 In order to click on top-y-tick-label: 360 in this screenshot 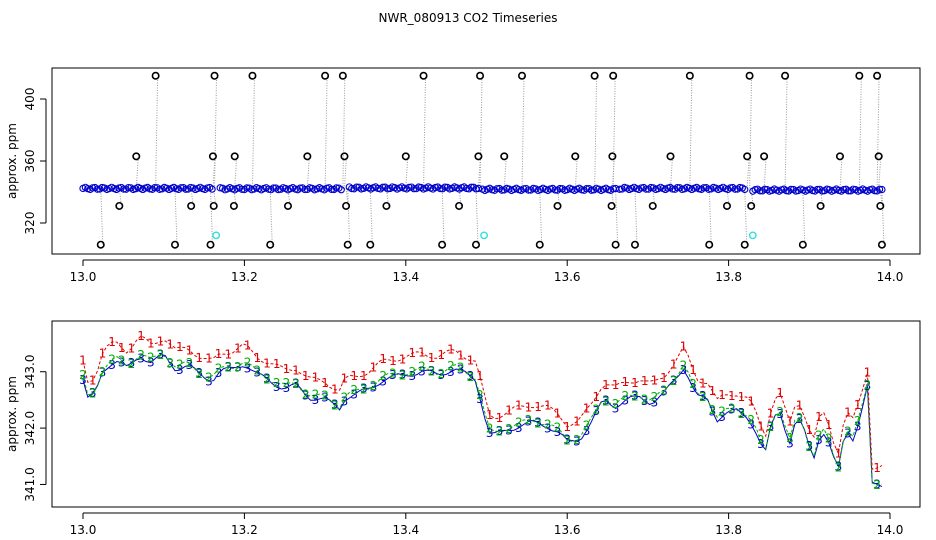, I will do `click(30, 161)`.